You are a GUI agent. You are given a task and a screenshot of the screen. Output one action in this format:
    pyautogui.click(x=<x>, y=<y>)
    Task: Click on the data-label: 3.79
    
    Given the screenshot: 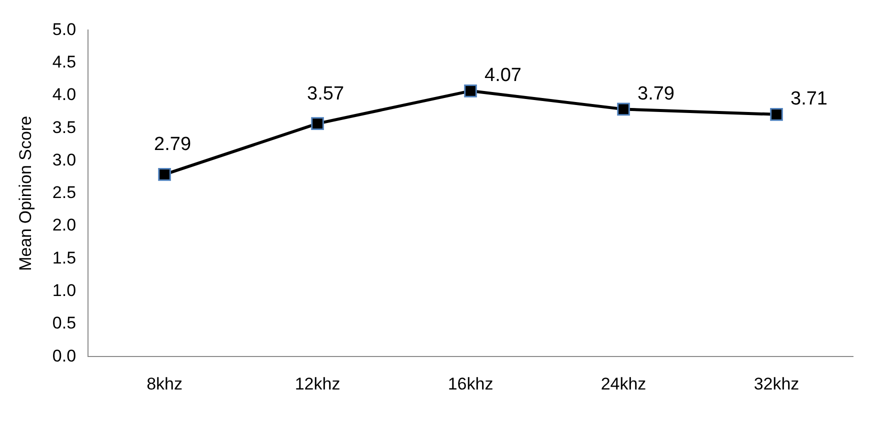 What is the action you would take?
    pyautogui.click(x=656, y=93)
    